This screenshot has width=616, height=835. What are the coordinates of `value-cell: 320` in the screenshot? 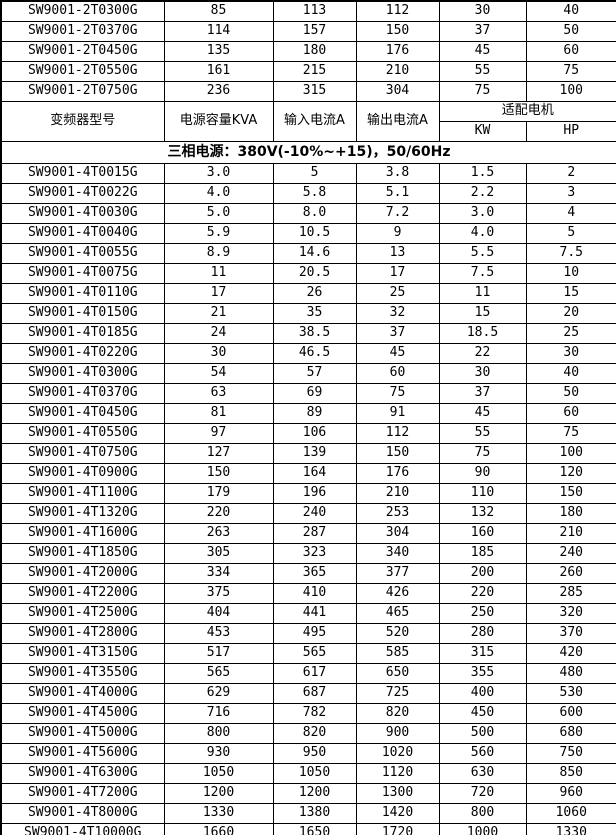 It's located at (570, 613).